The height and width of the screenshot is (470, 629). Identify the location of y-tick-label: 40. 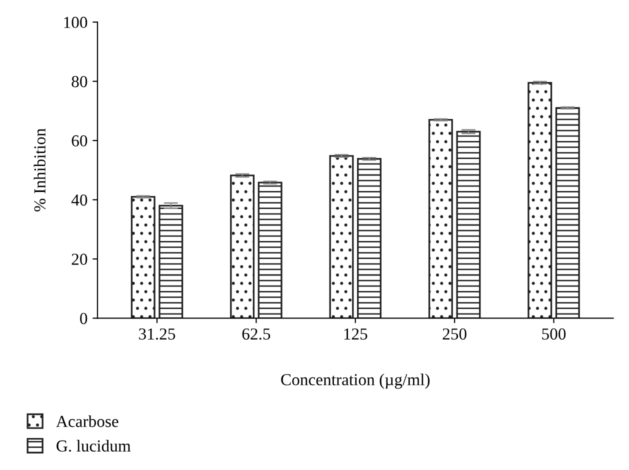
(79, 200).